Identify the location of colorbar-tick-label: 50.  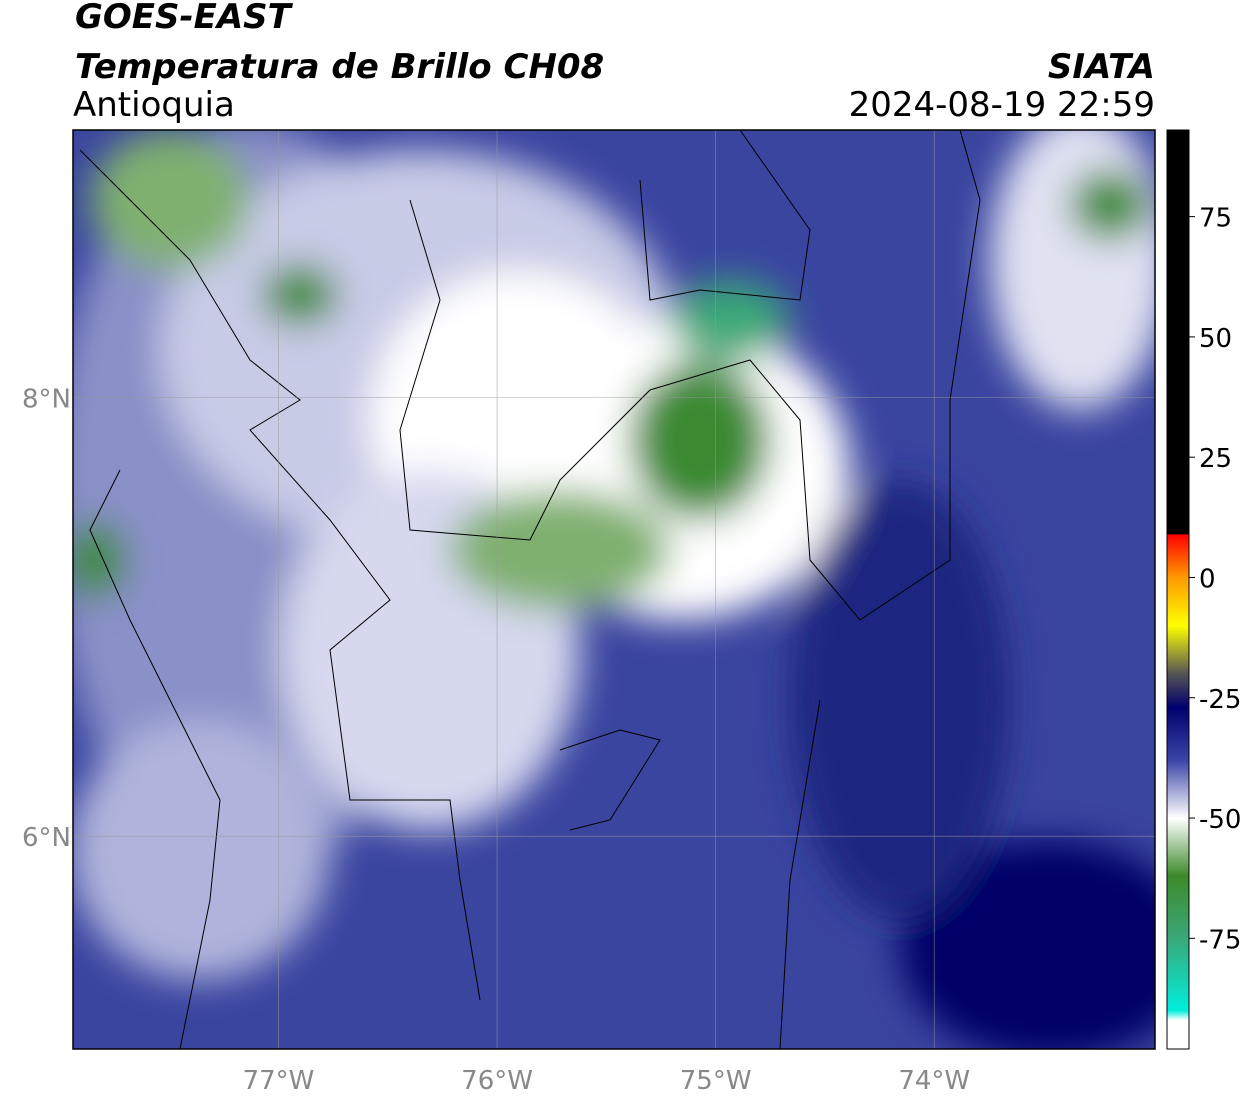
(1215, 339).